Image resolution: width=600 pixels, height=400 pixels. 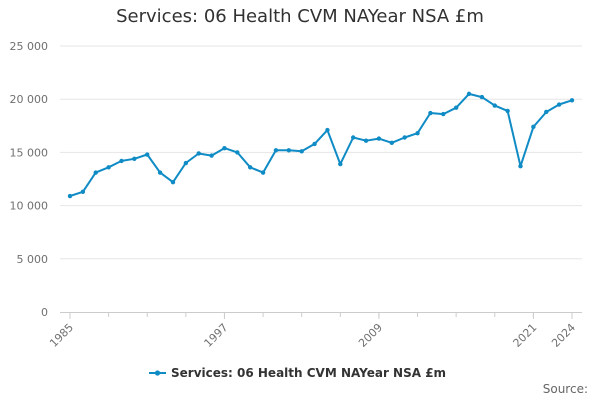 I want to click on y-axis: 0 5 000 10 000 15 000 20 000 25 000, so click(x=29, y=179).